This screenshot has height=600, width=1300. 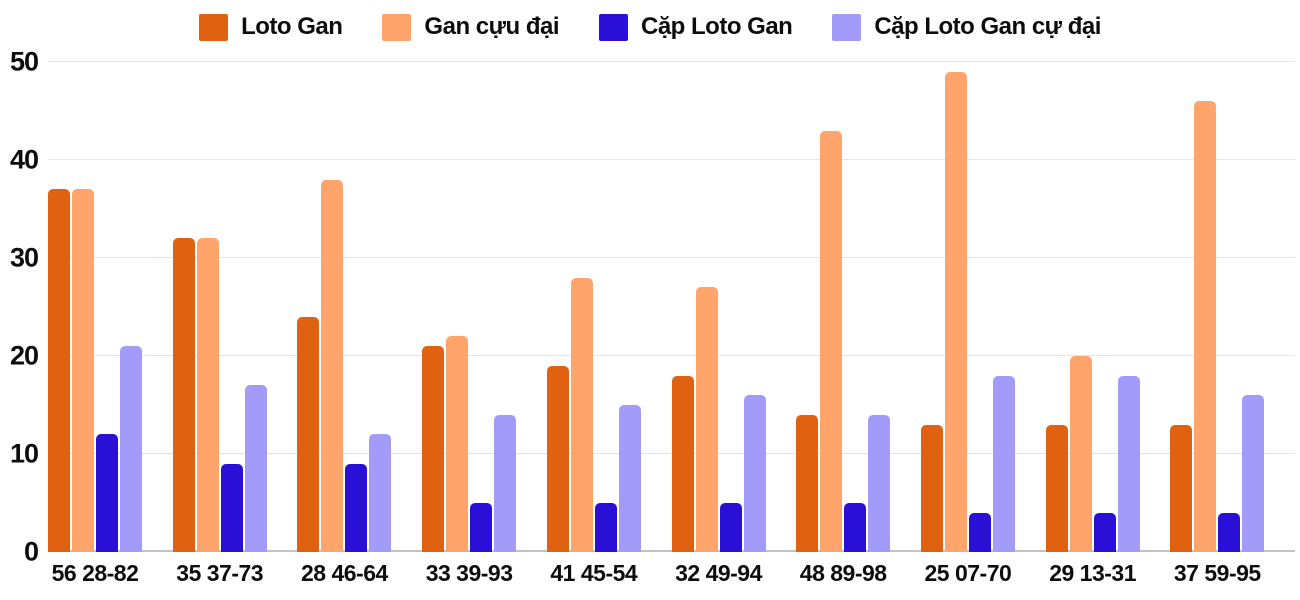 I want to click on y-tick-label: 20, so click(x=24, y=355).